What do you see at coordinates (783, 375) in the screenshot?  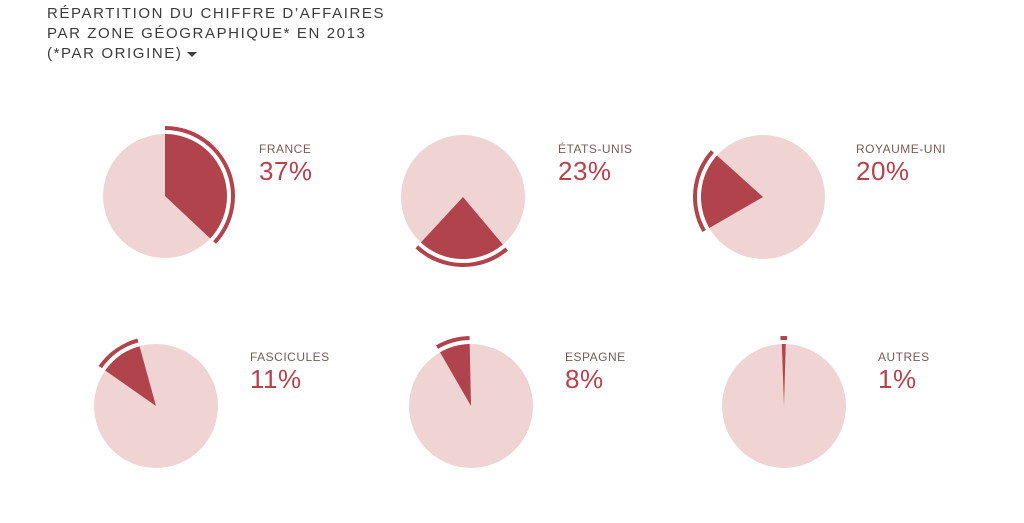 I see `pie-slice-autres` at bounding box center [783, 375].